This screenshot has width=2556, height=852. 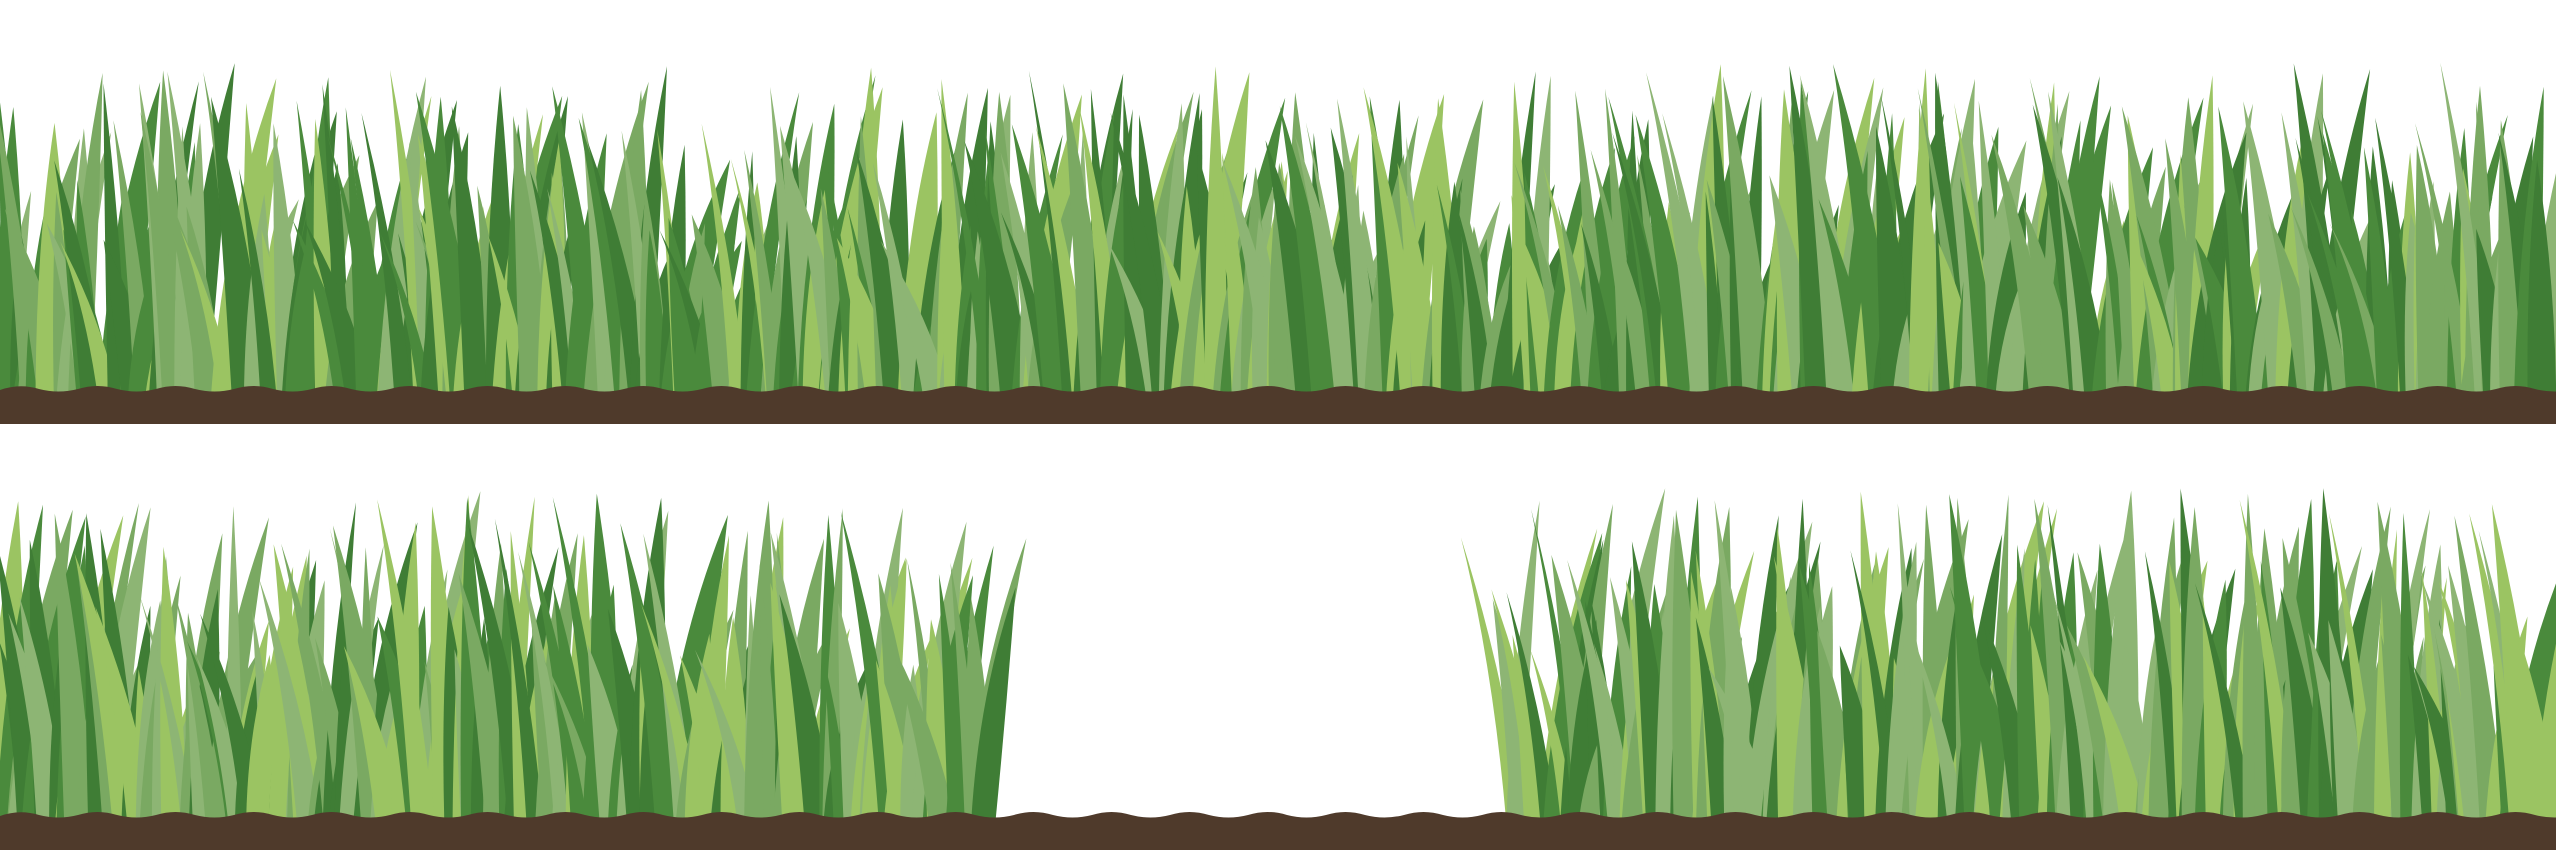 What do you see at coordinates (1278, 405) in the screenshot?
I see `top-soil-strip` at bounding box center [1278, 405].